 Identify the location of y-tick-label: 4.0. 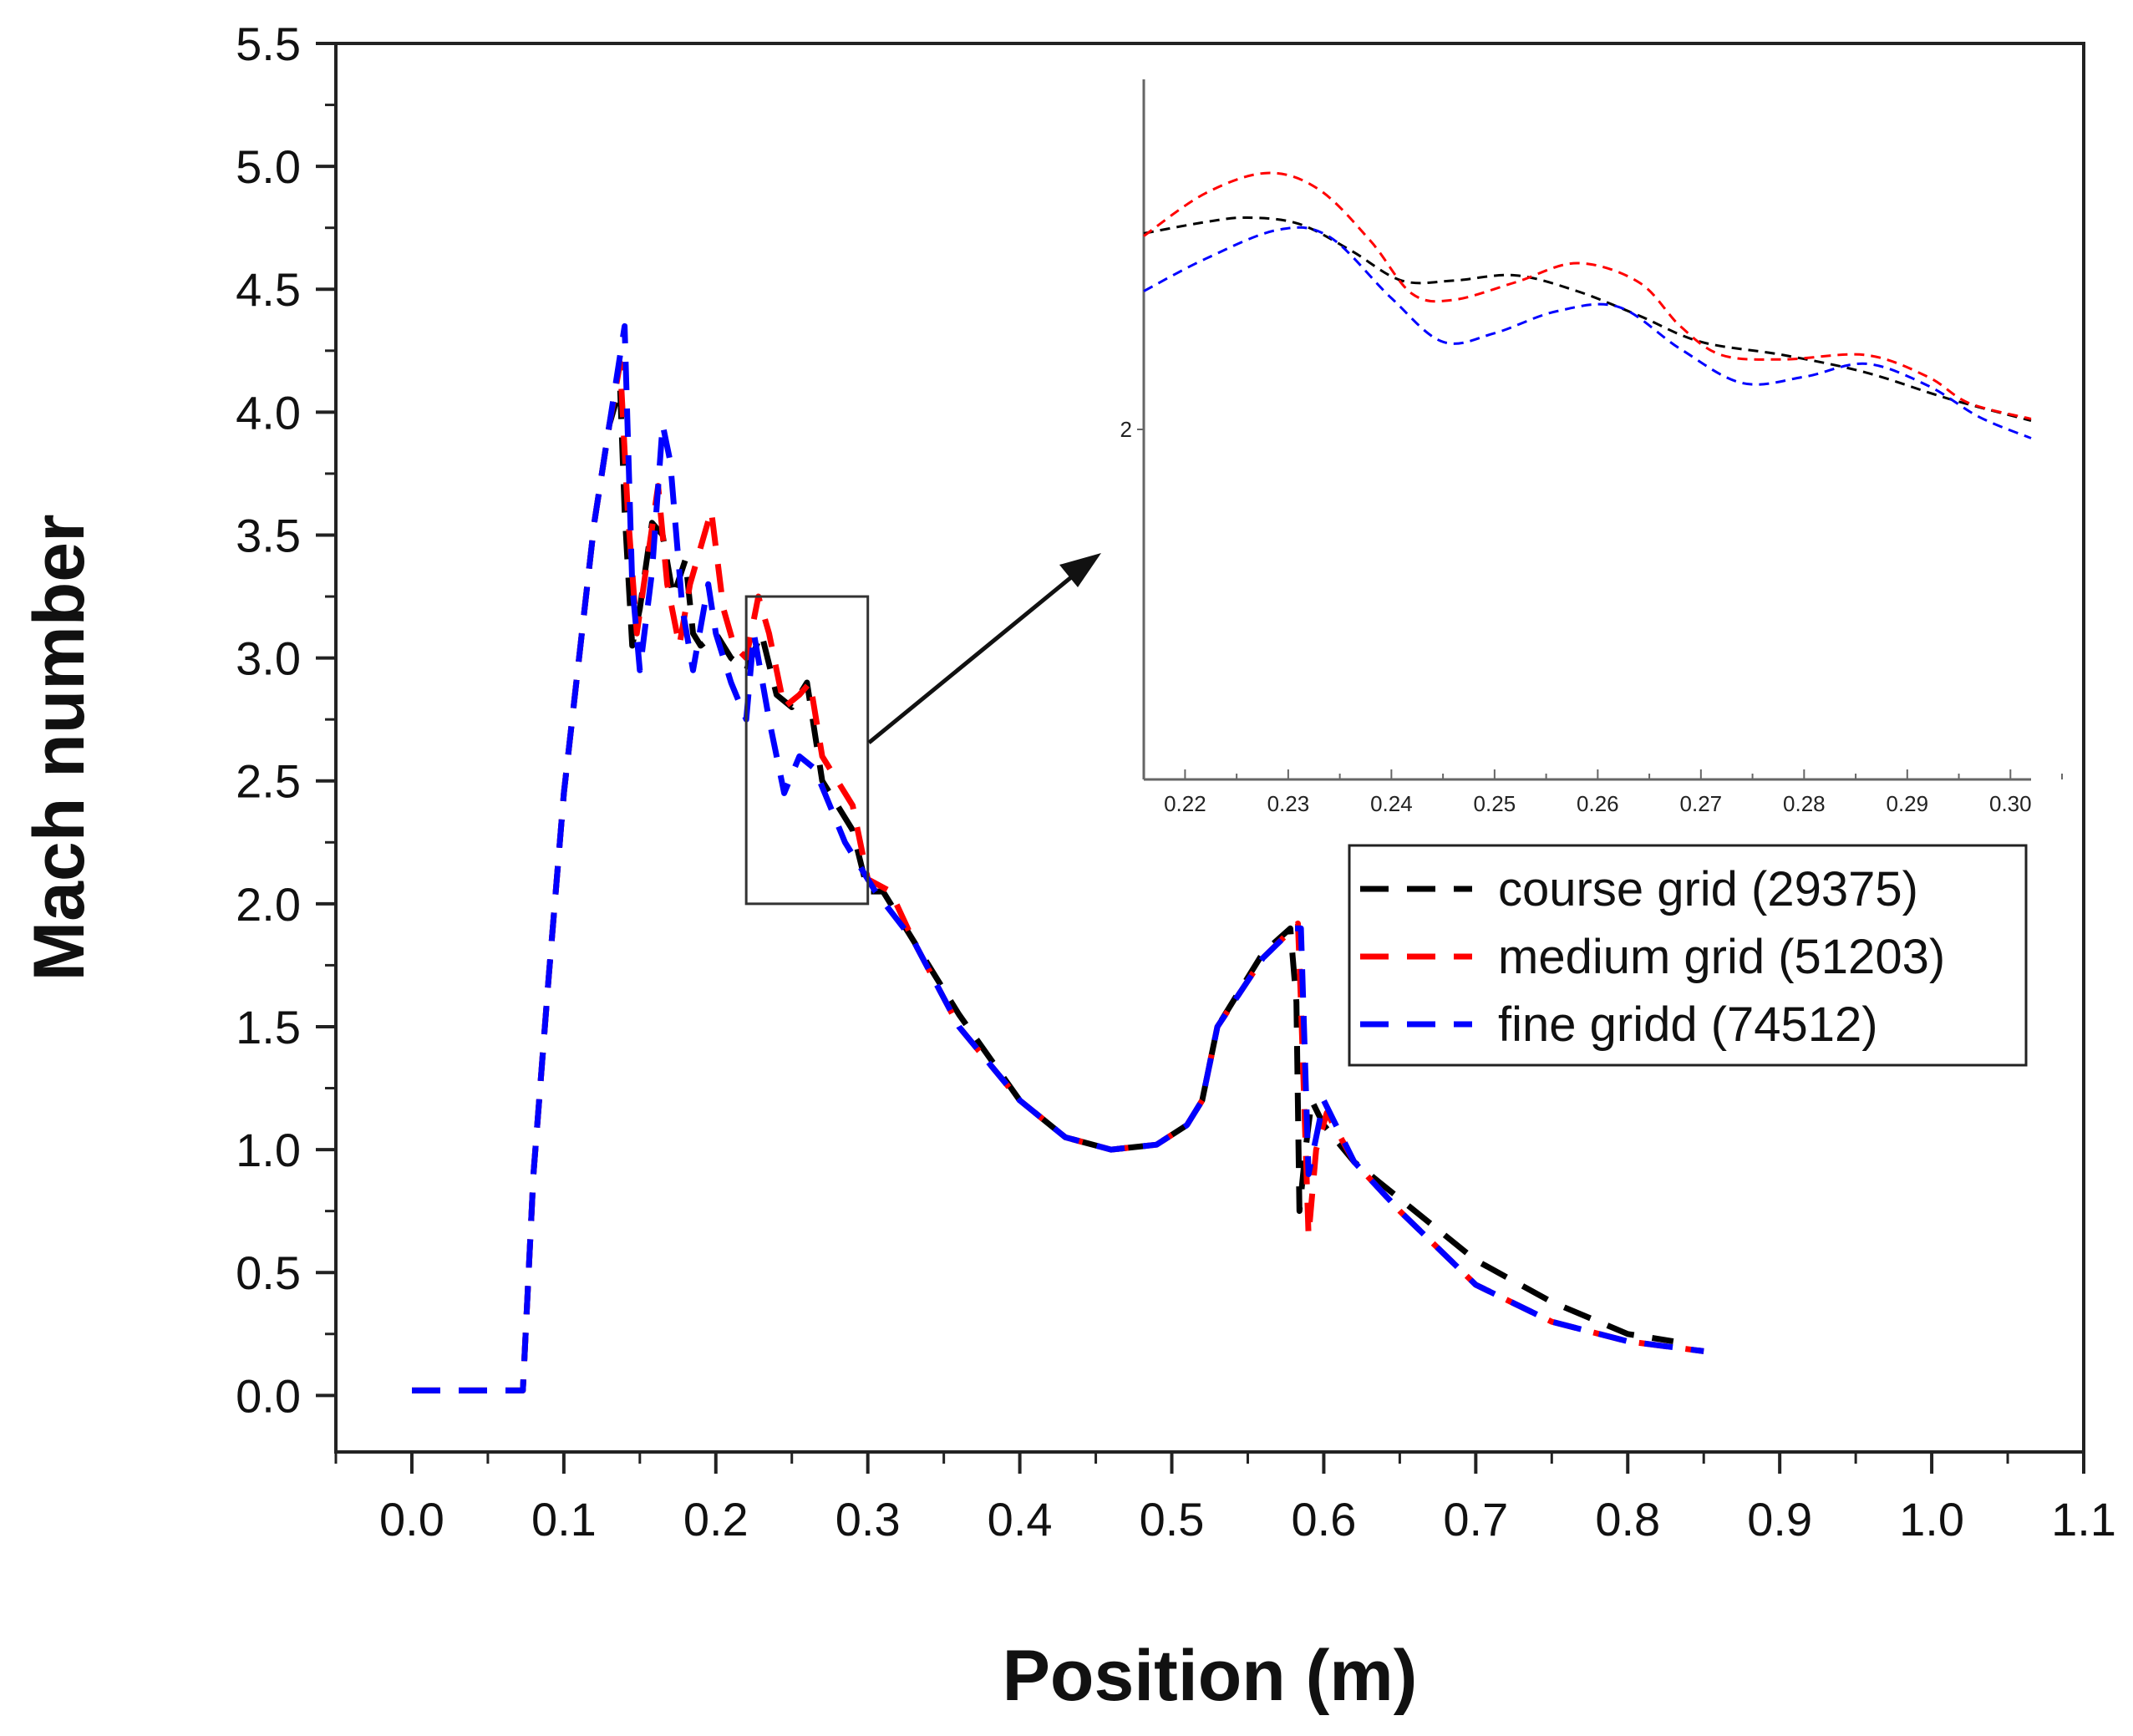
(268, 412).